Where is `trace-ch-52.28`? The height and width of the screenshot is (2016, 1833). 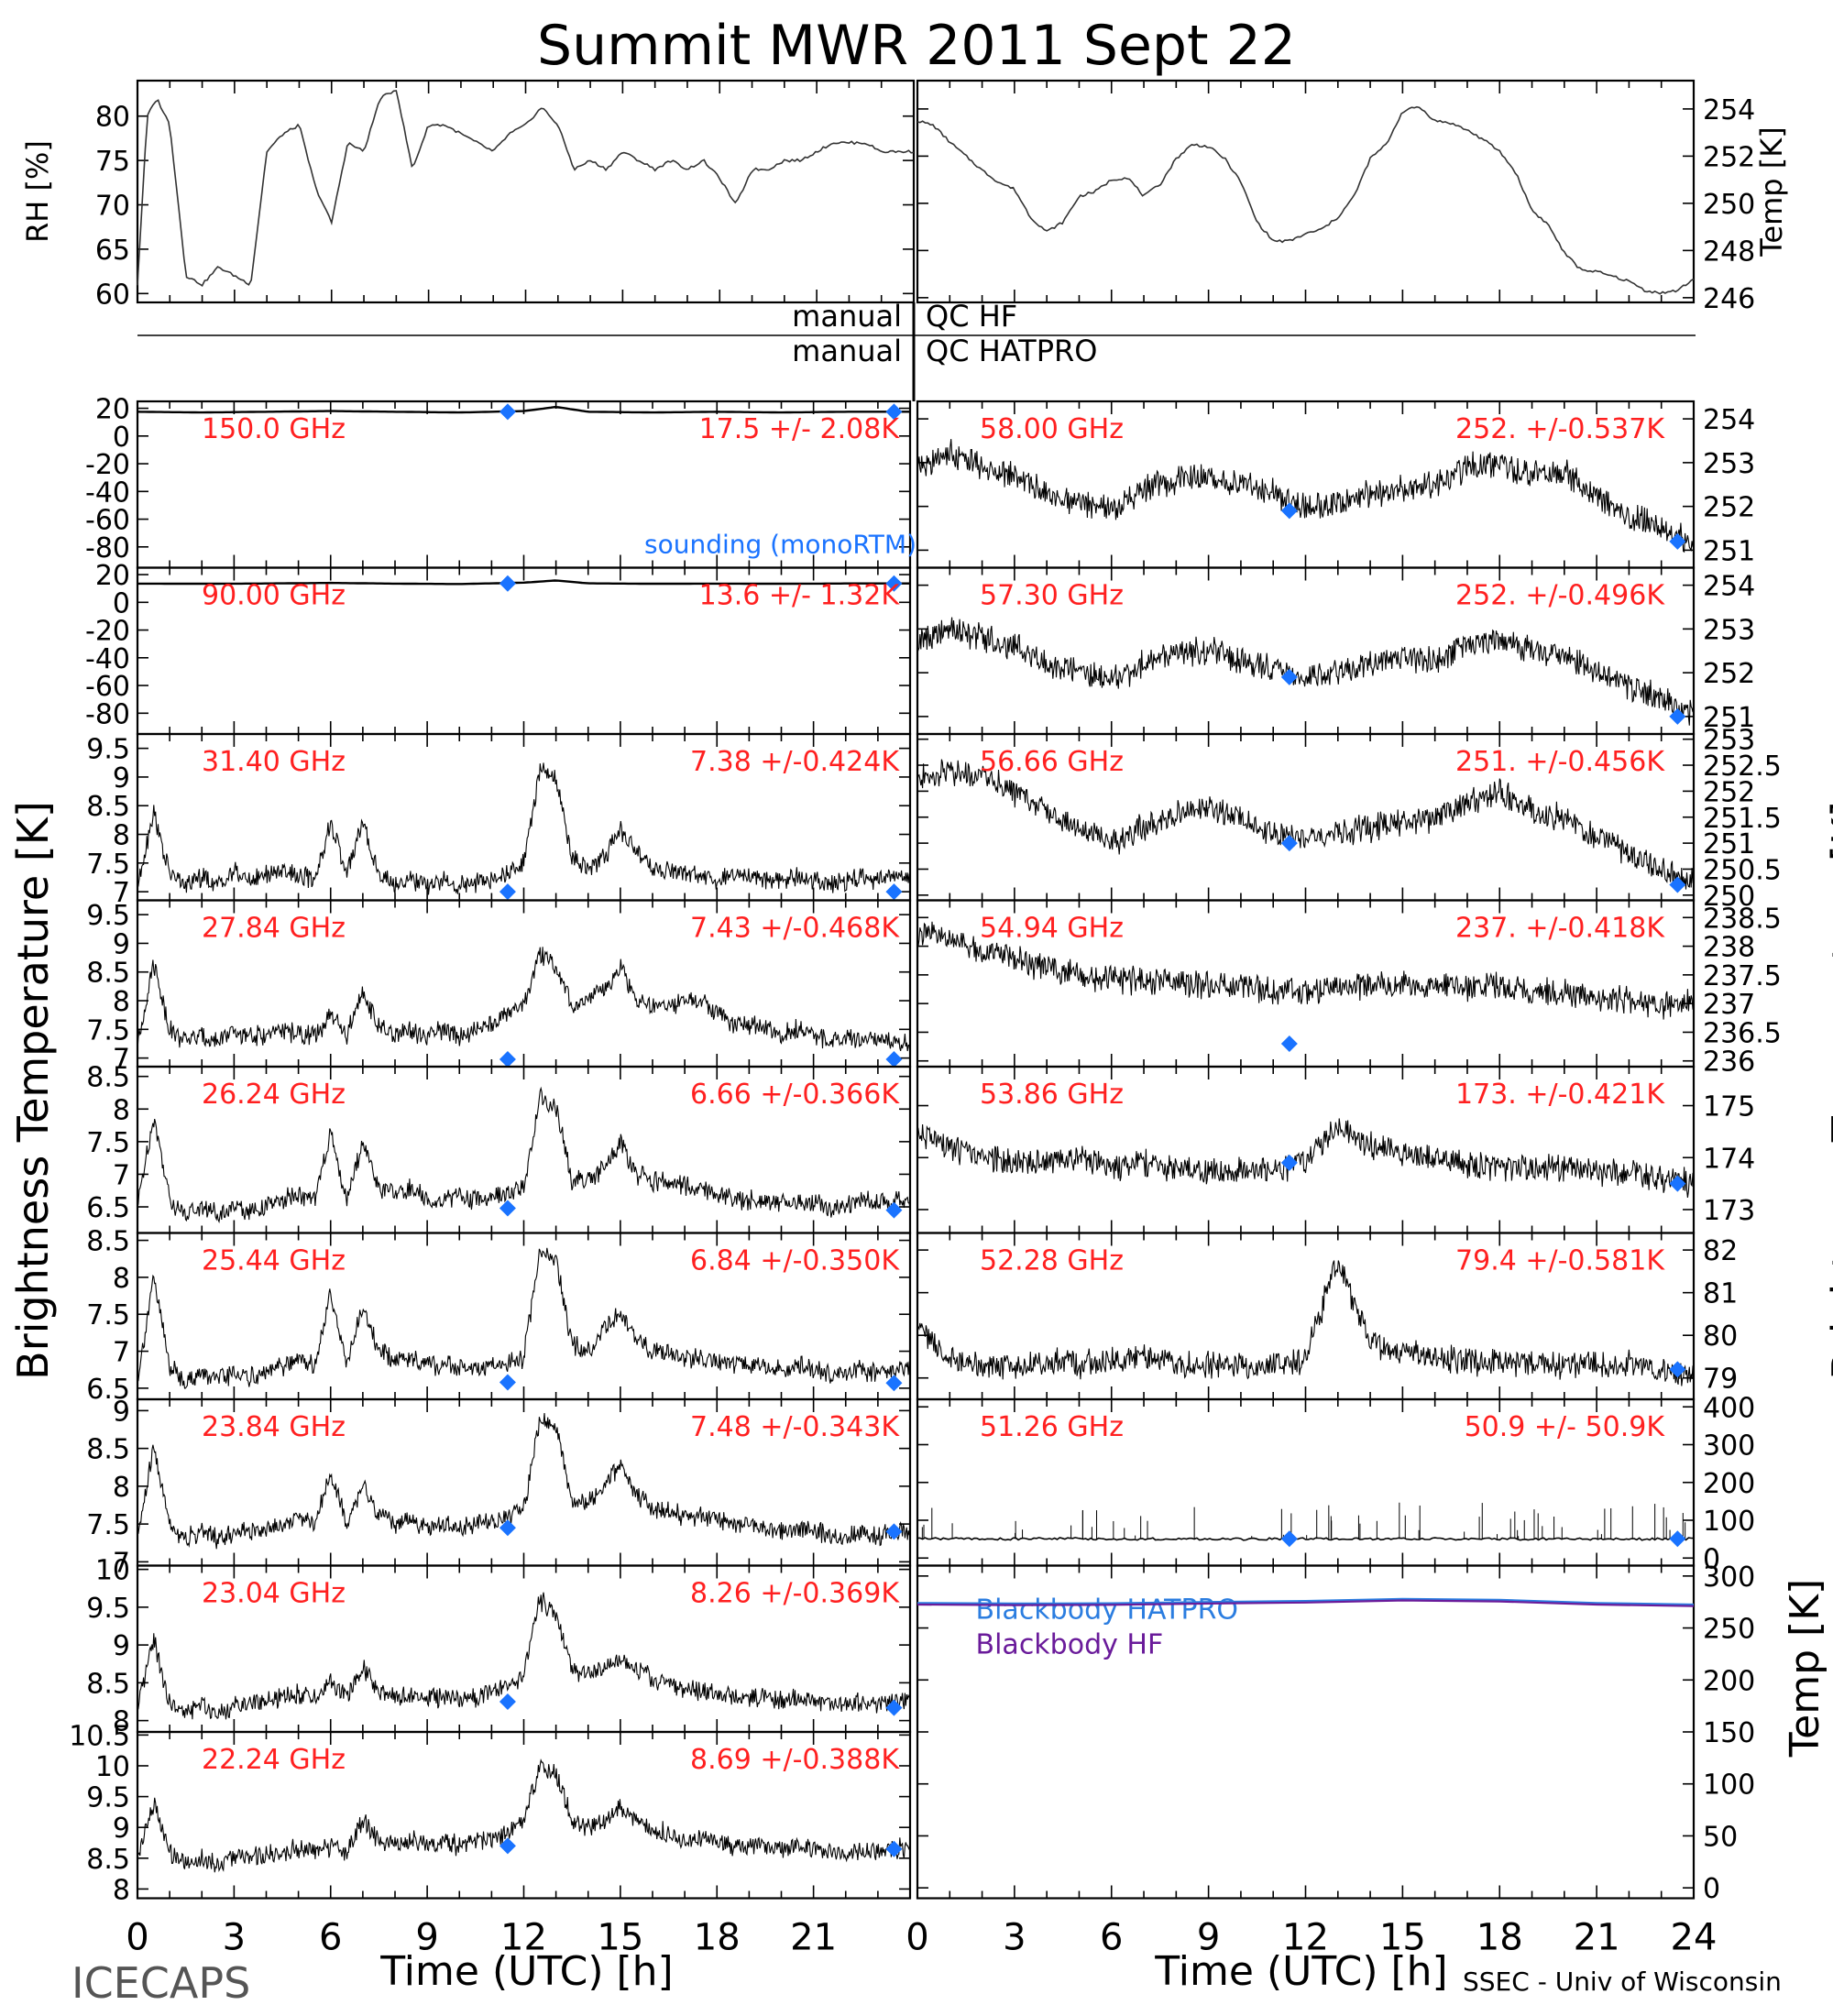
trace-ch-52.28 is located at coordinates (1305, 1323).